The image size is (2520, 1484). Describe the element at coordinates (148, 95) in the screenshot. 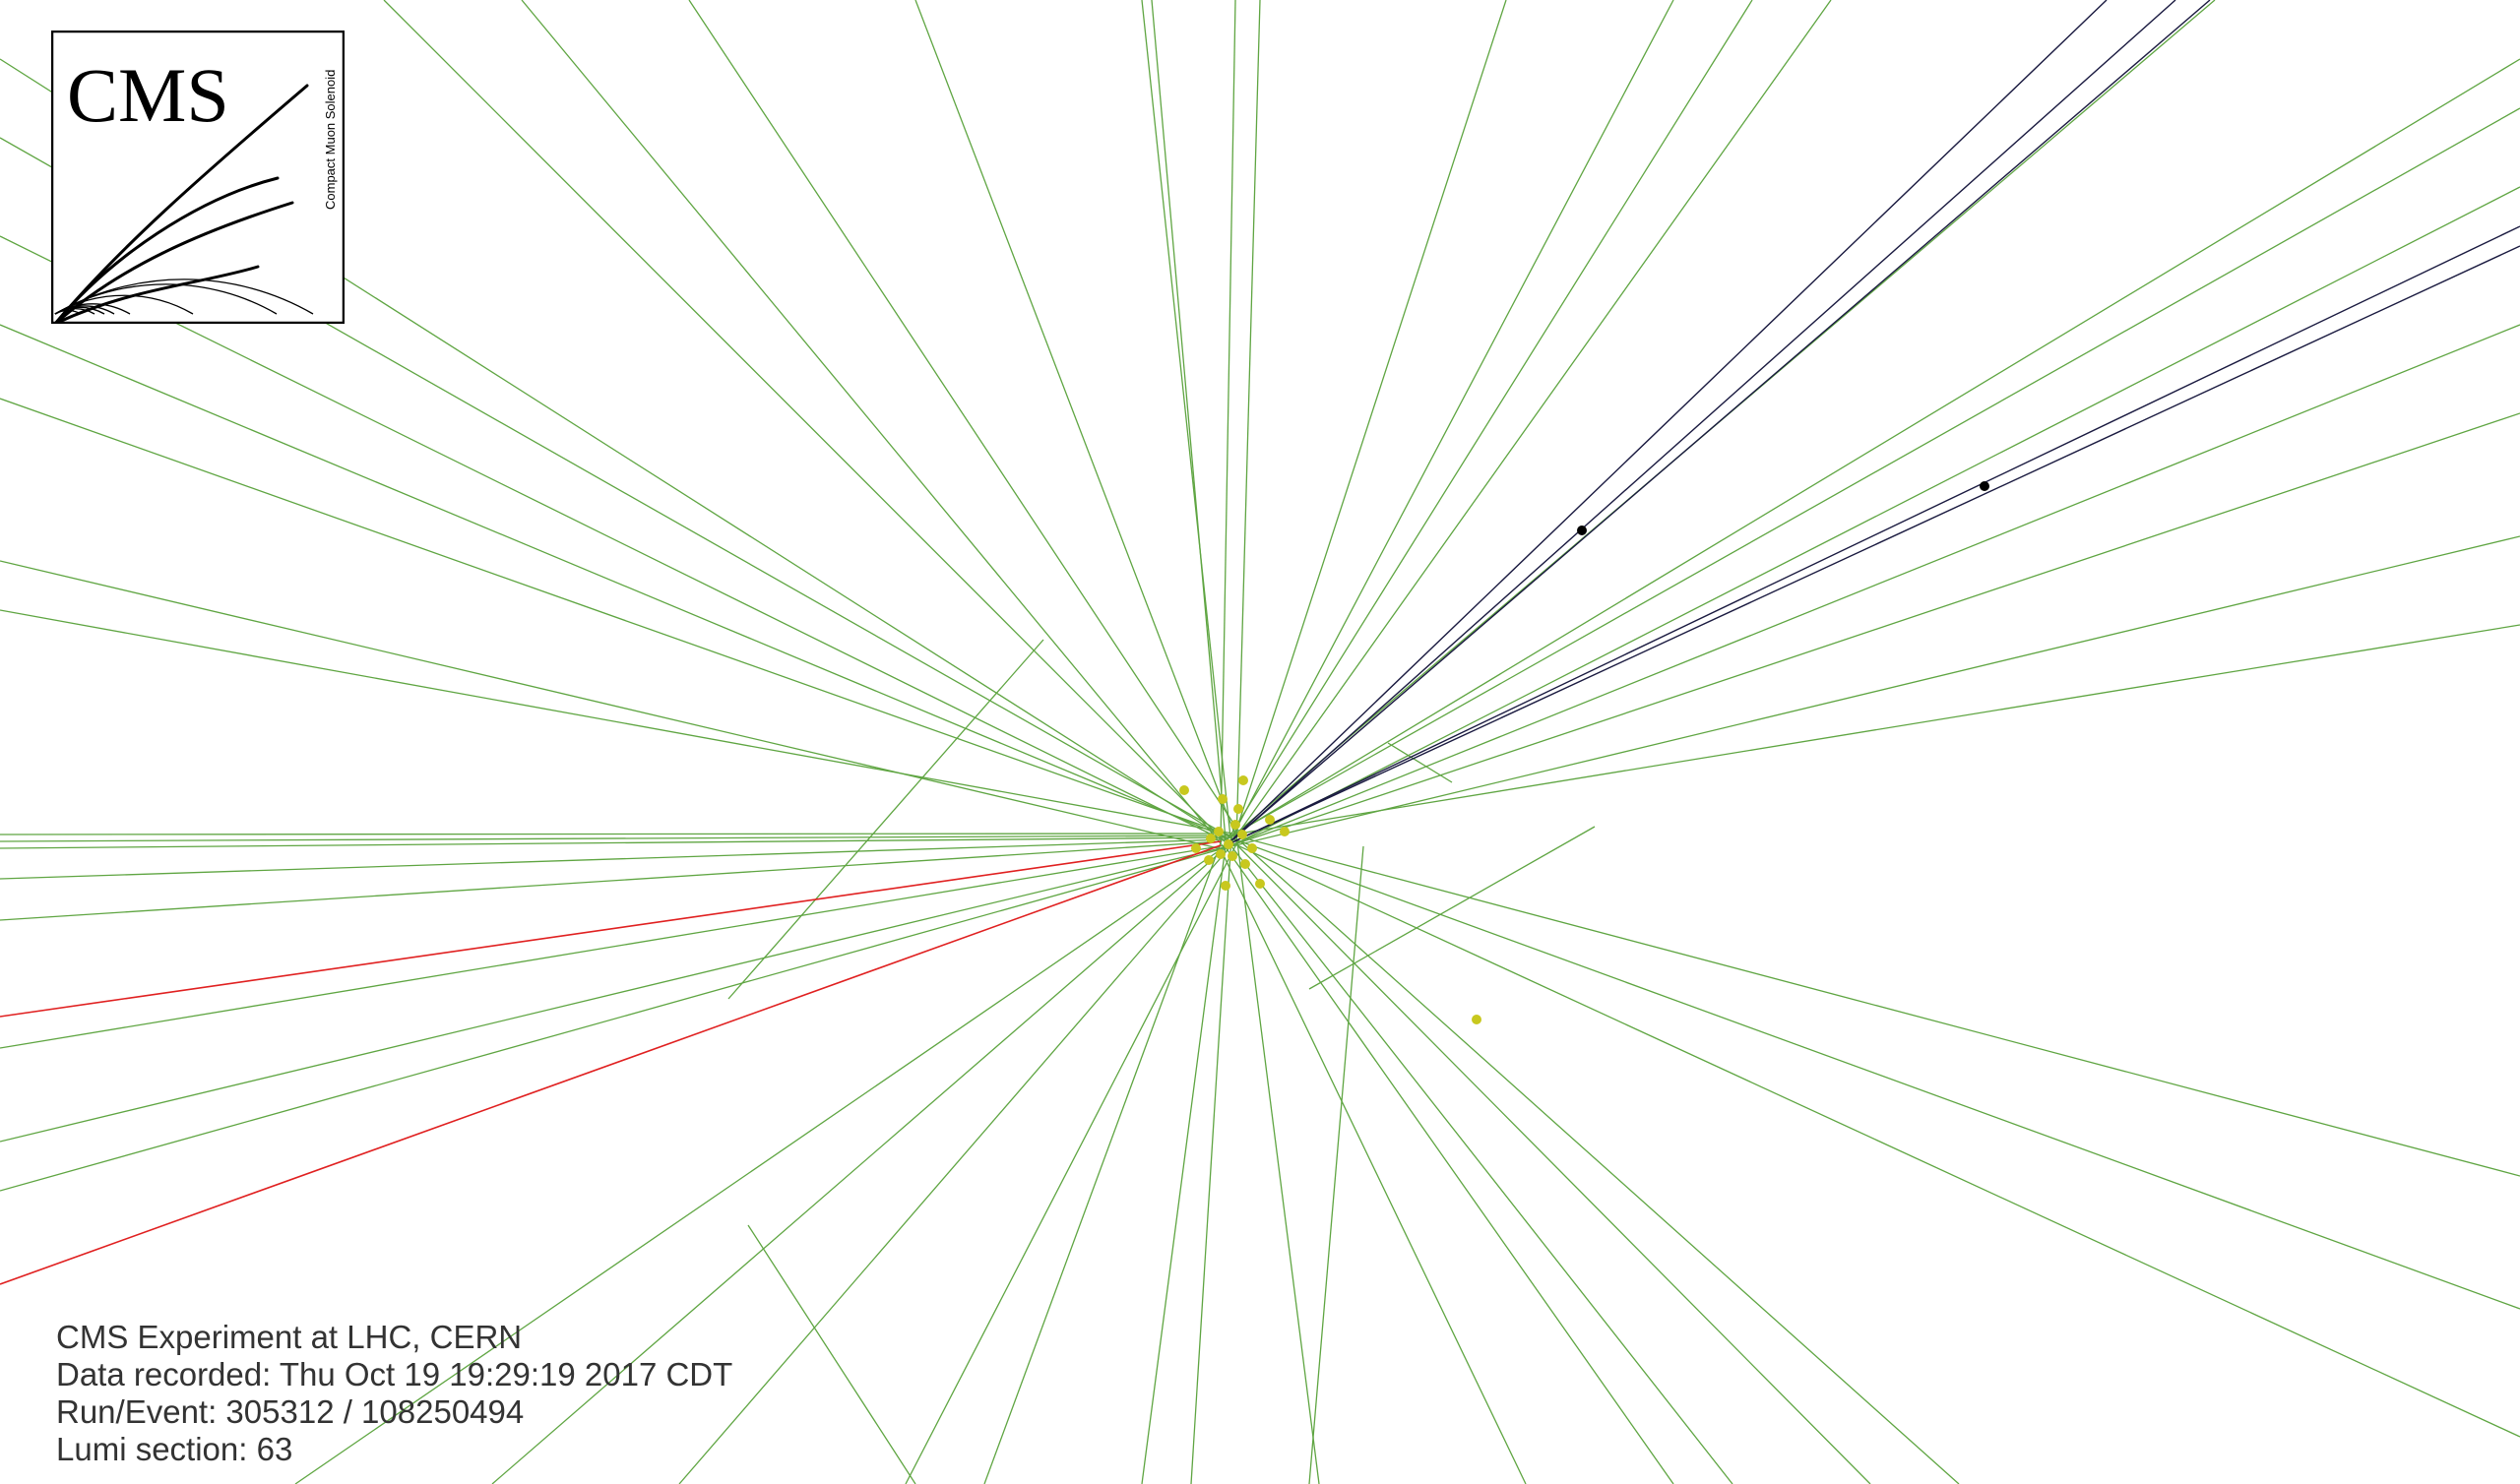

I see `logo-title: CMS` at that location.